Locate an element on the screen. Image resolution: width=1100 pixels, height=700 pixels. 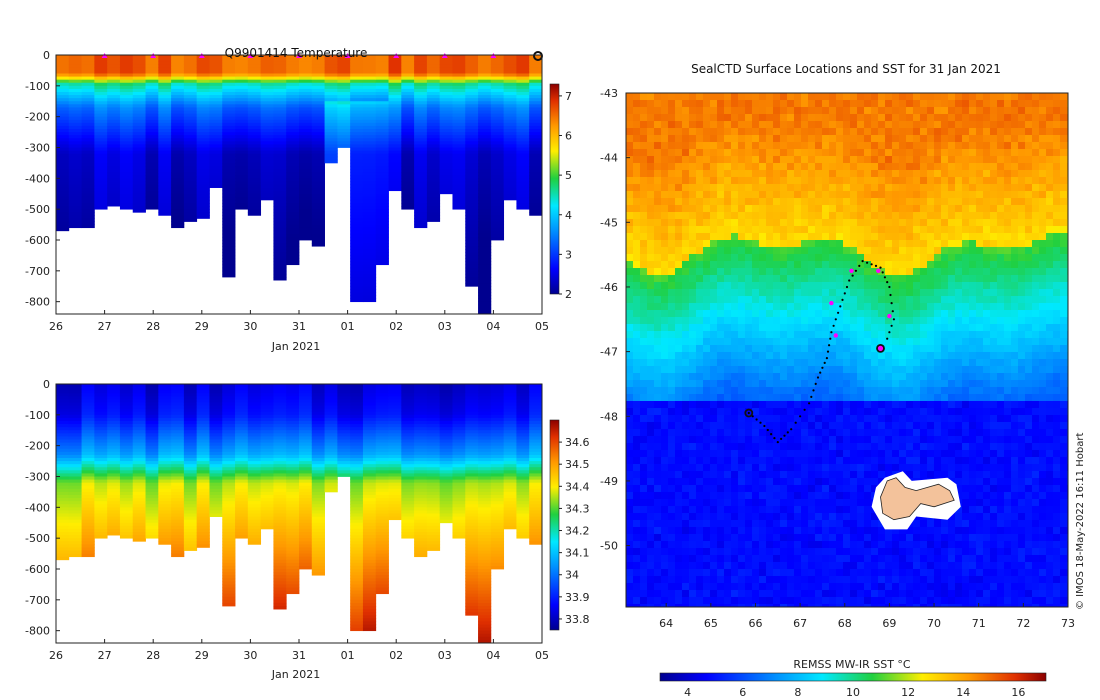
salinity-colorbar is located at coordinates (554, 525).